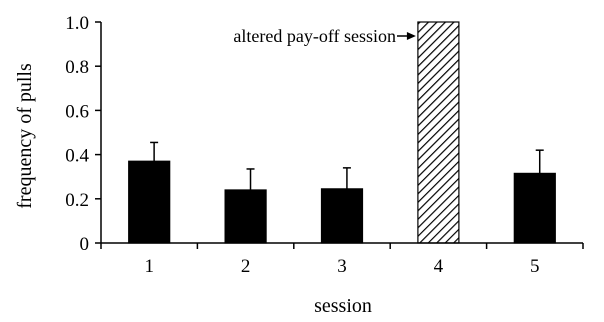 This screenshot has width=604, height=322. Describe the element at coordinates (314, 36) in the screenshot. I see `annotation-text: altered pay-off session` at that location.